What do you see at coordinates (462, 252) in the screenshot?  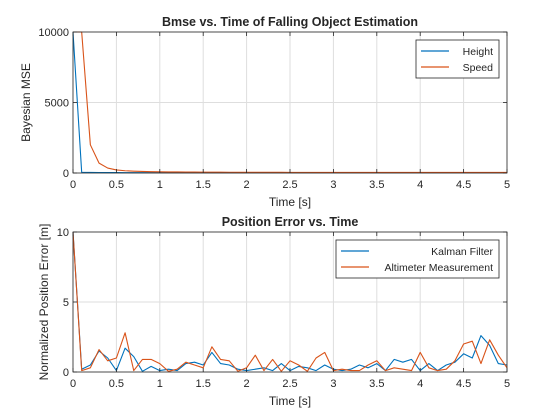 I see `legend-label: Kalman Filter` at bounding box center [462, 252].